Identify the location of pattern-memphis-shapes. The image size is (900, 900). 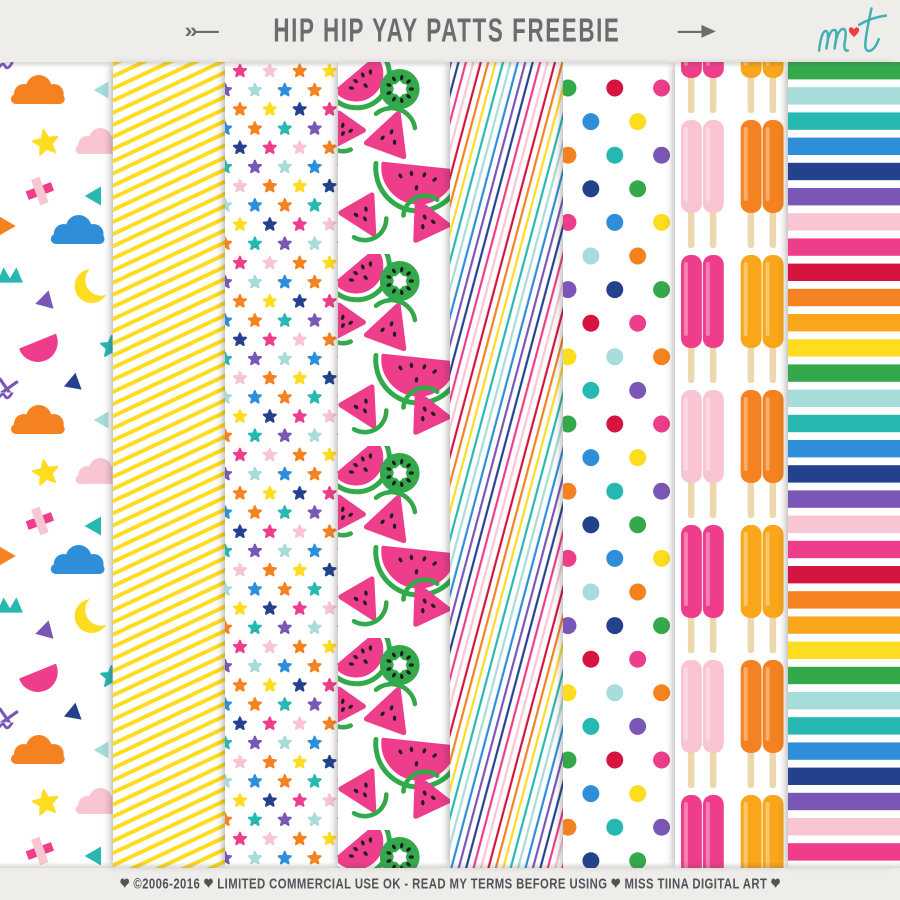
(56, 465).